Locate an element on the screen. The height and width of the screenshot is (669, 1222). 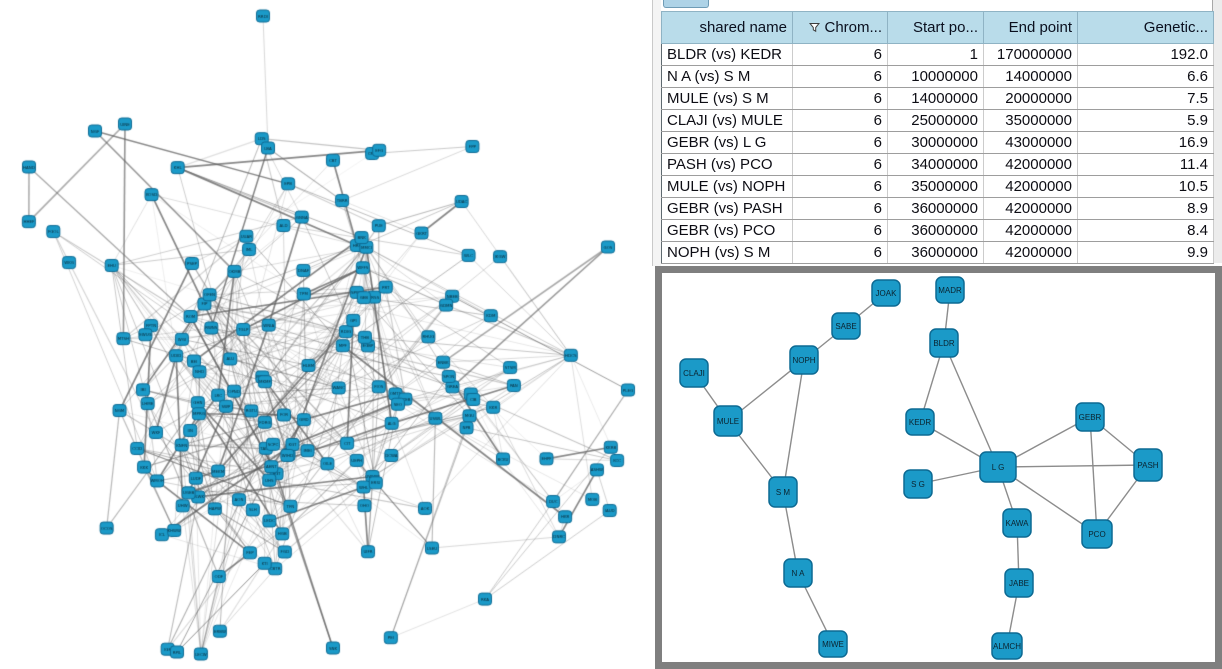
cell-value: 25000000 is located at coordinates (935, 120).